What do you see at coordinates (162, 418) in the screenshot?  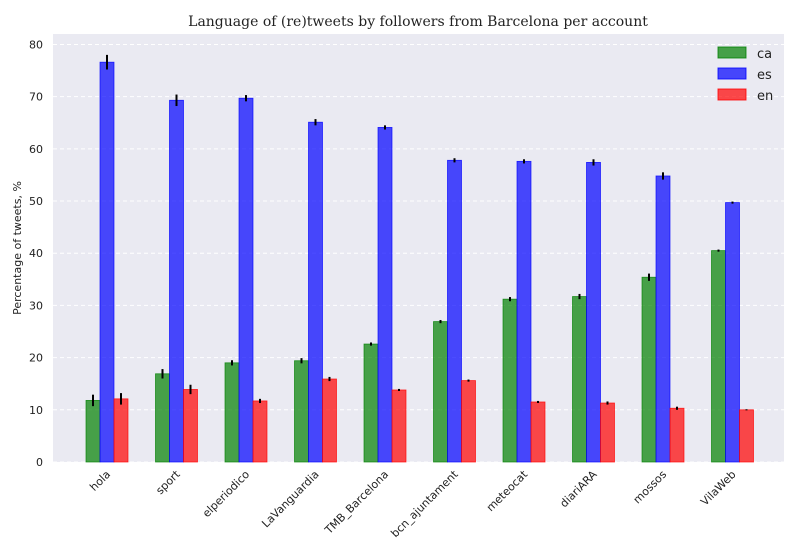 I see `bar-ca-sport` at bounding box center [162, 418].